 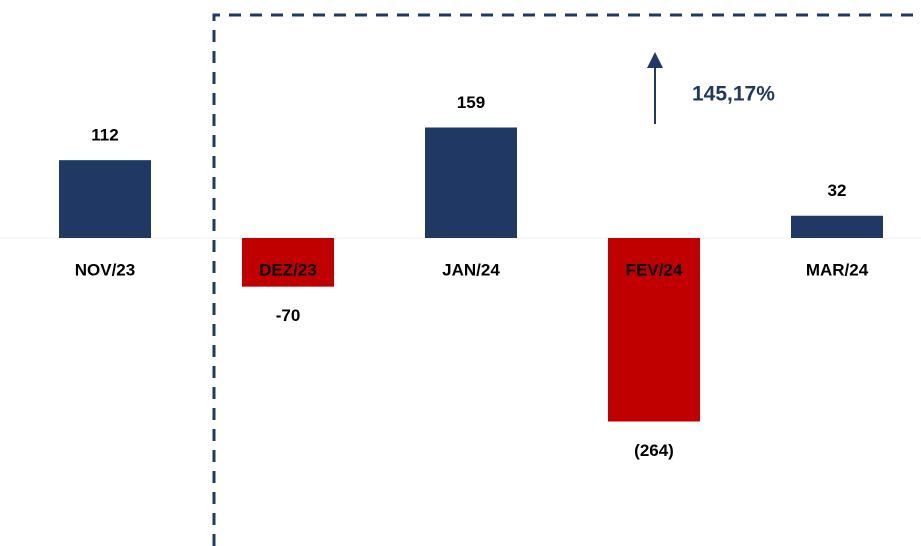 What do you see at coordinates (105, 269) in the screenshot?
I see `category-label: NOV/23` at bounding box center [105, 269].